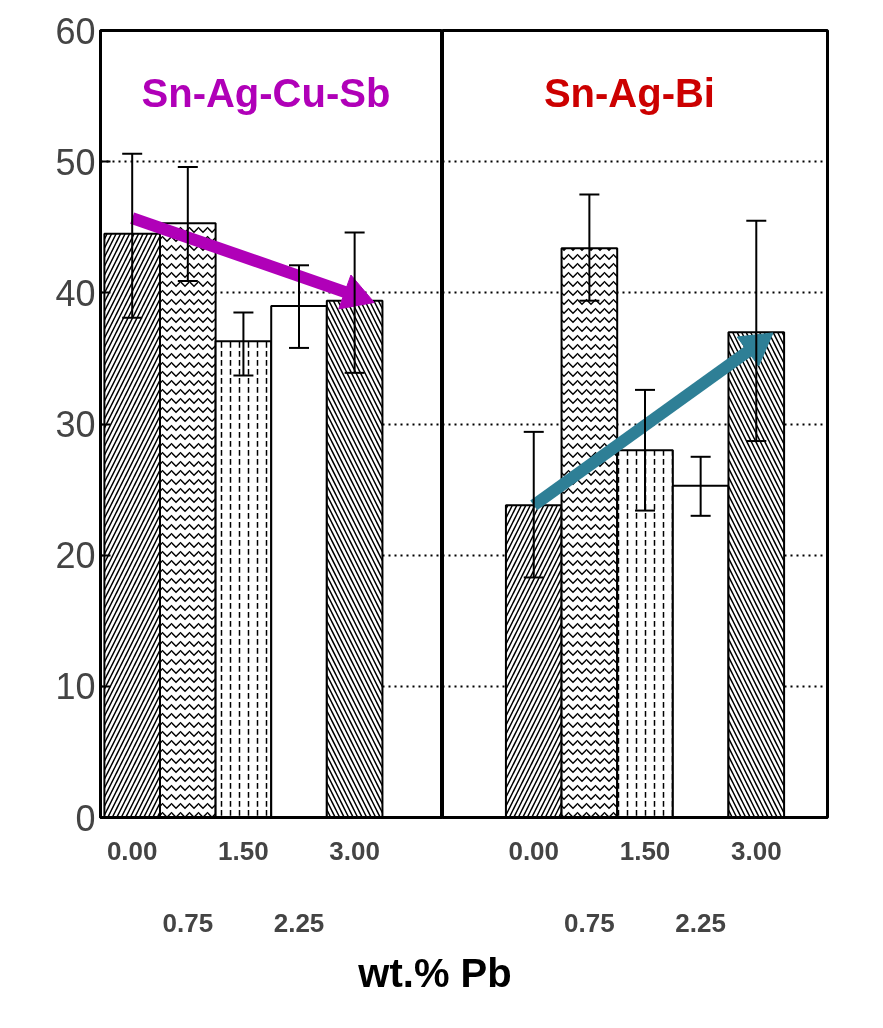 This screenshot has width=883, height=1028. Describe the element at coordinates (85, 818) in the screenshot. I see `y-tick-label: 0` at that location.